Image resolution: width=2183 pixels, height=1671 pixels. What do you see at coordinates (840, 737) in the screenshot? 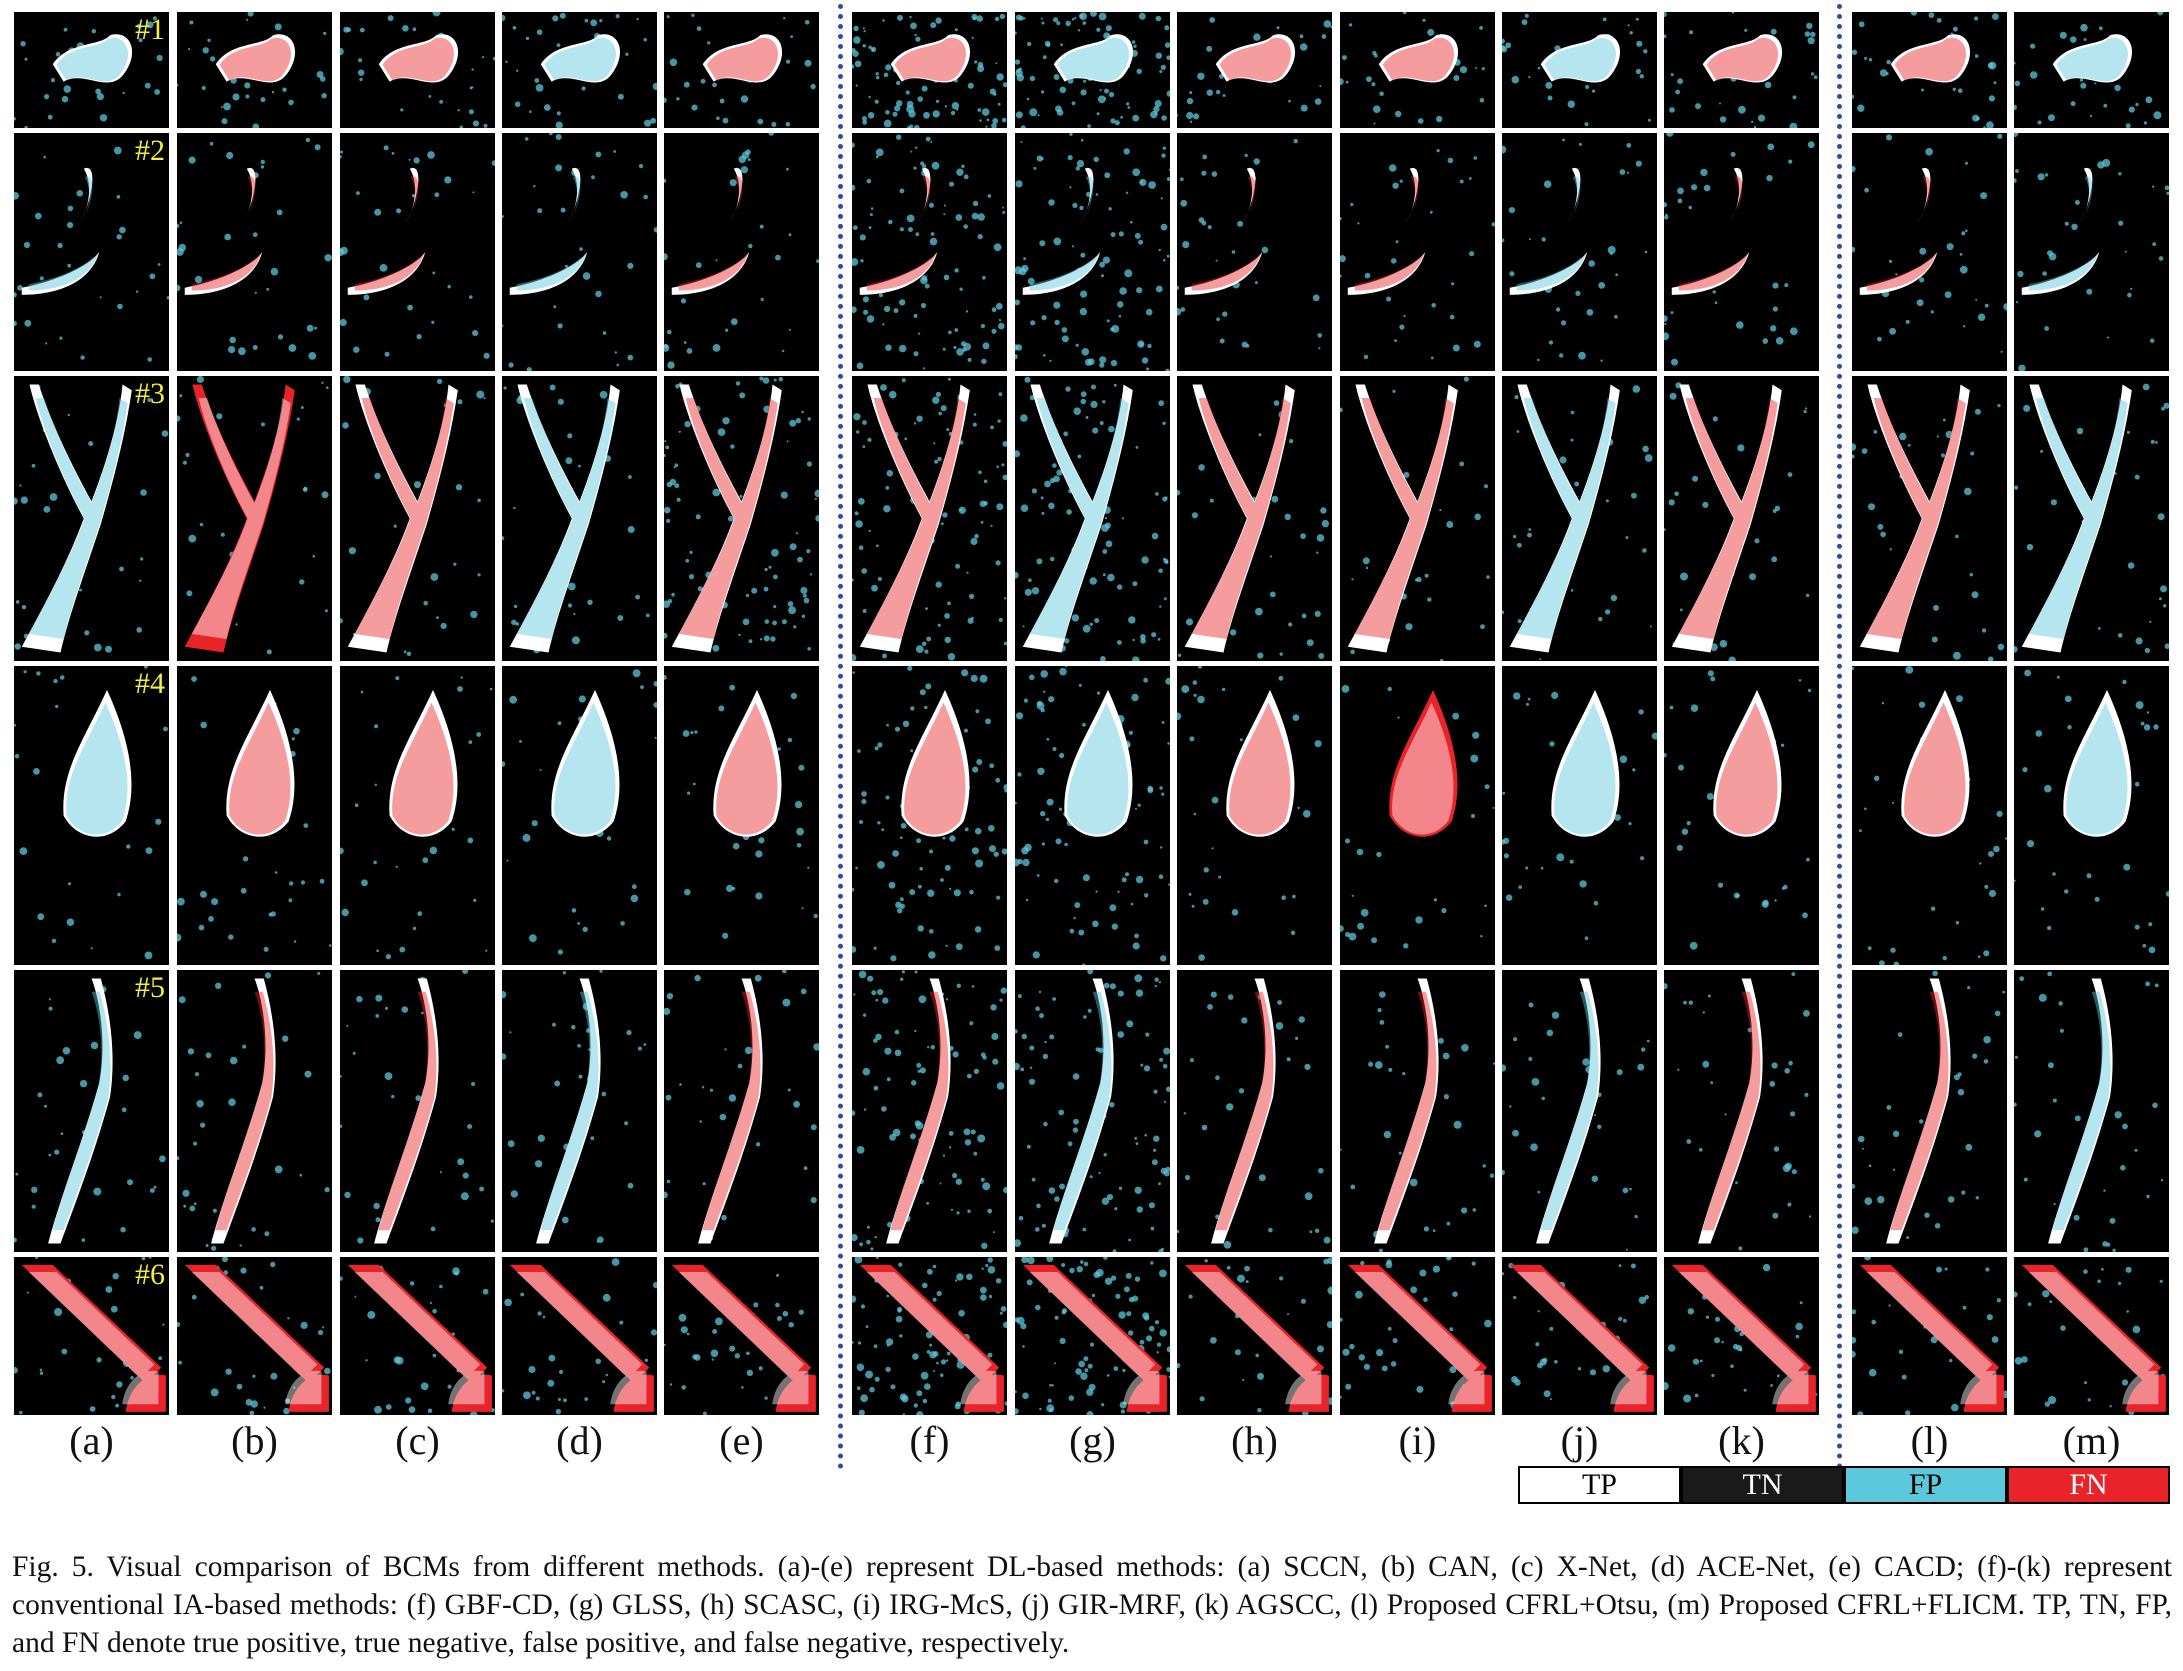
I see `divider-dl-ia` at bounding box center [840, 737].